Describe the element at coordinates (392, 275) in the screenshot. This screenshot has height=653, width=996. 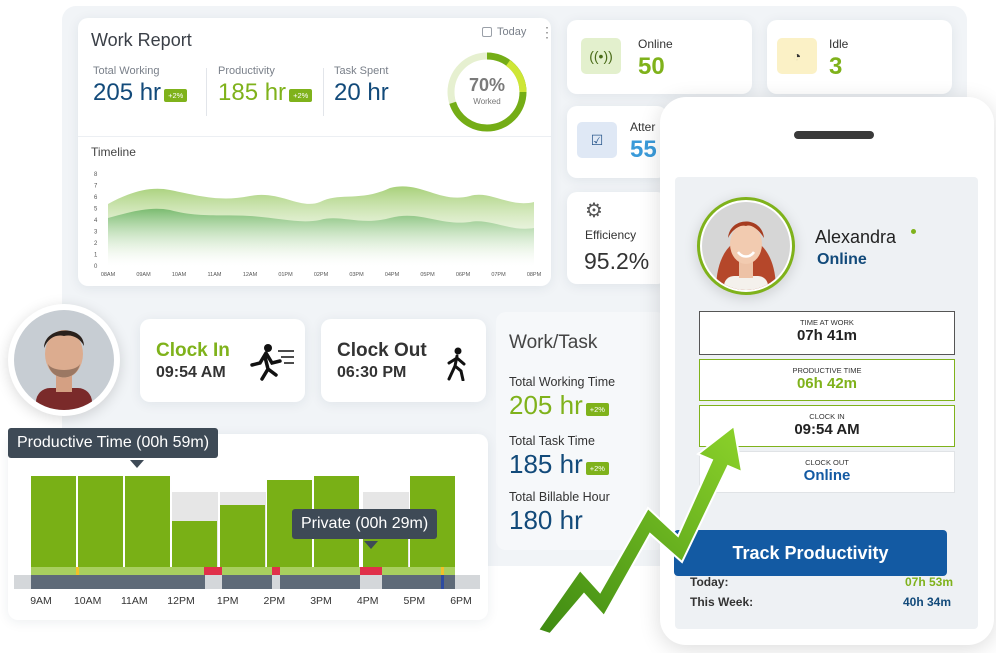
I see `x-tick-label: 04PM` at that location.